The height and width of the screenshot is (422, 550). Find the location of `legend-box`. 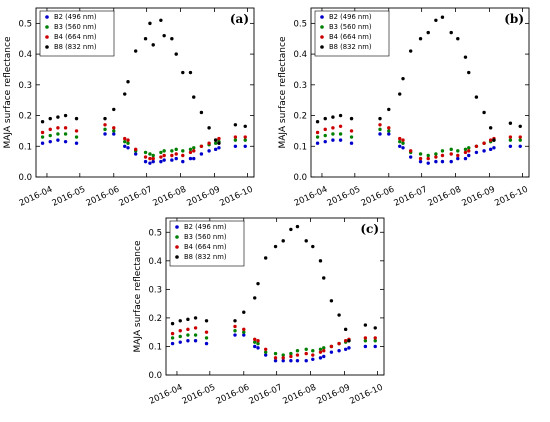

legend-box is located at coordinates (352, 33).